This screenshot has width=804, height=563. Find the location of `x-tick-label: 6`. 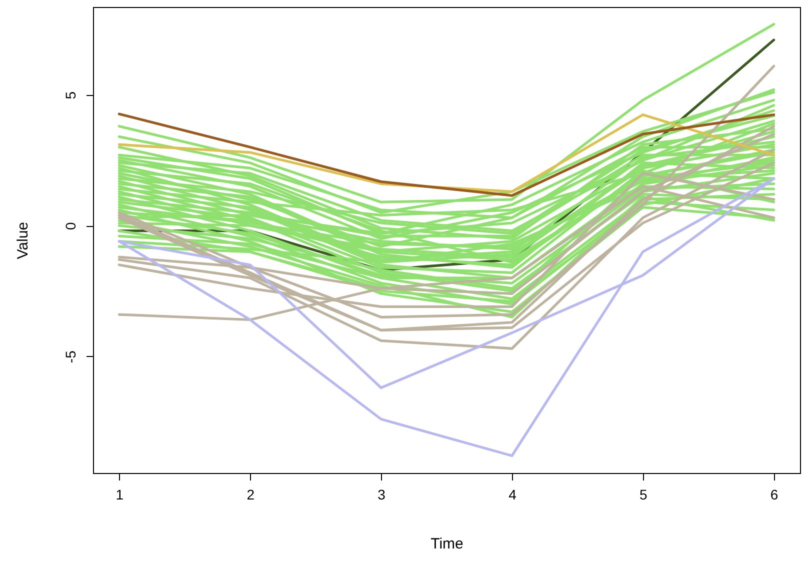

x-tick-label: 6 is located at coordinates (774, 494).